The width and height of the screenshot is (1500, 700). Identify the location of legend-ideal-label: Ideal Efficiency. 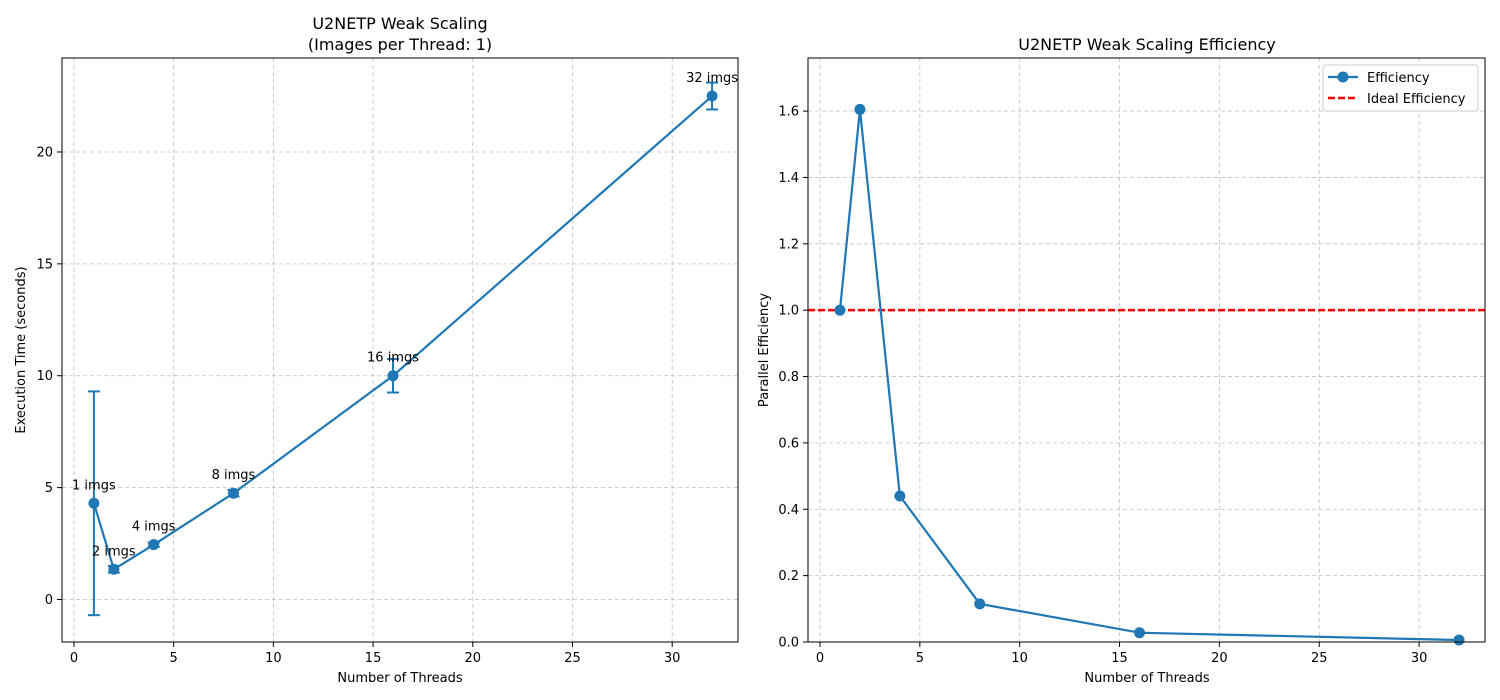
(1416, 99).